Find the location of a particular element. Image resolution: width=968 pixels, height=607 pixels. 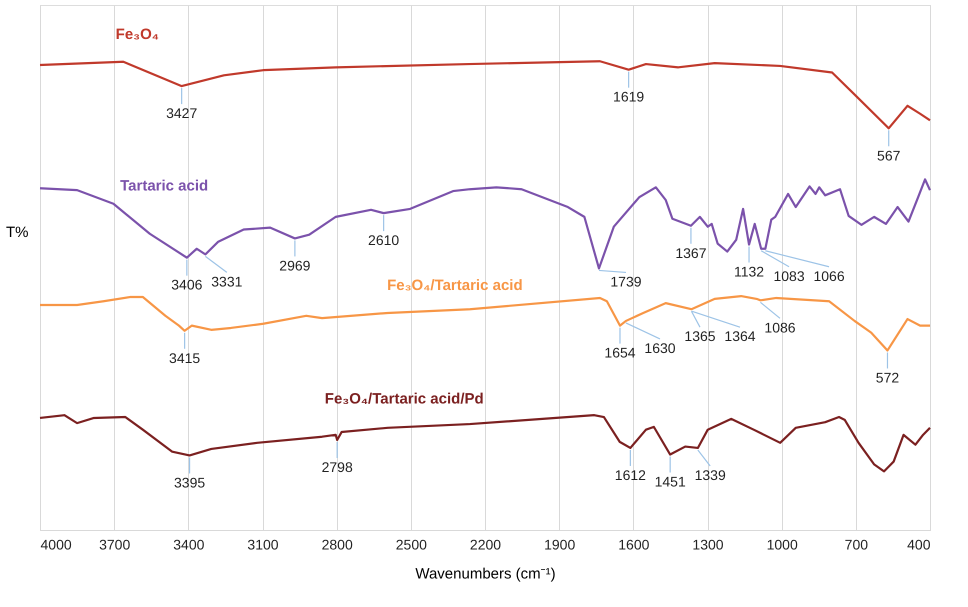

series-label: Tartaric acid is located at coordinates (164, 185).